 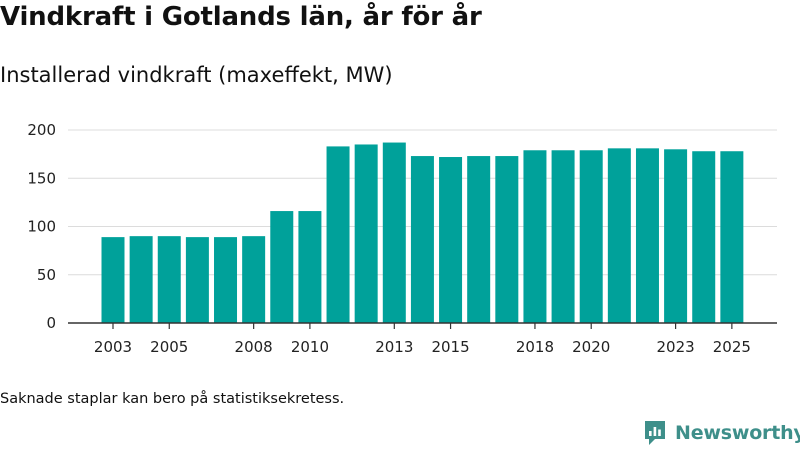 What do you see at coordinates (619, 235) in the screenshot?
I see `bar-2021` at bounding box center [619, 235].